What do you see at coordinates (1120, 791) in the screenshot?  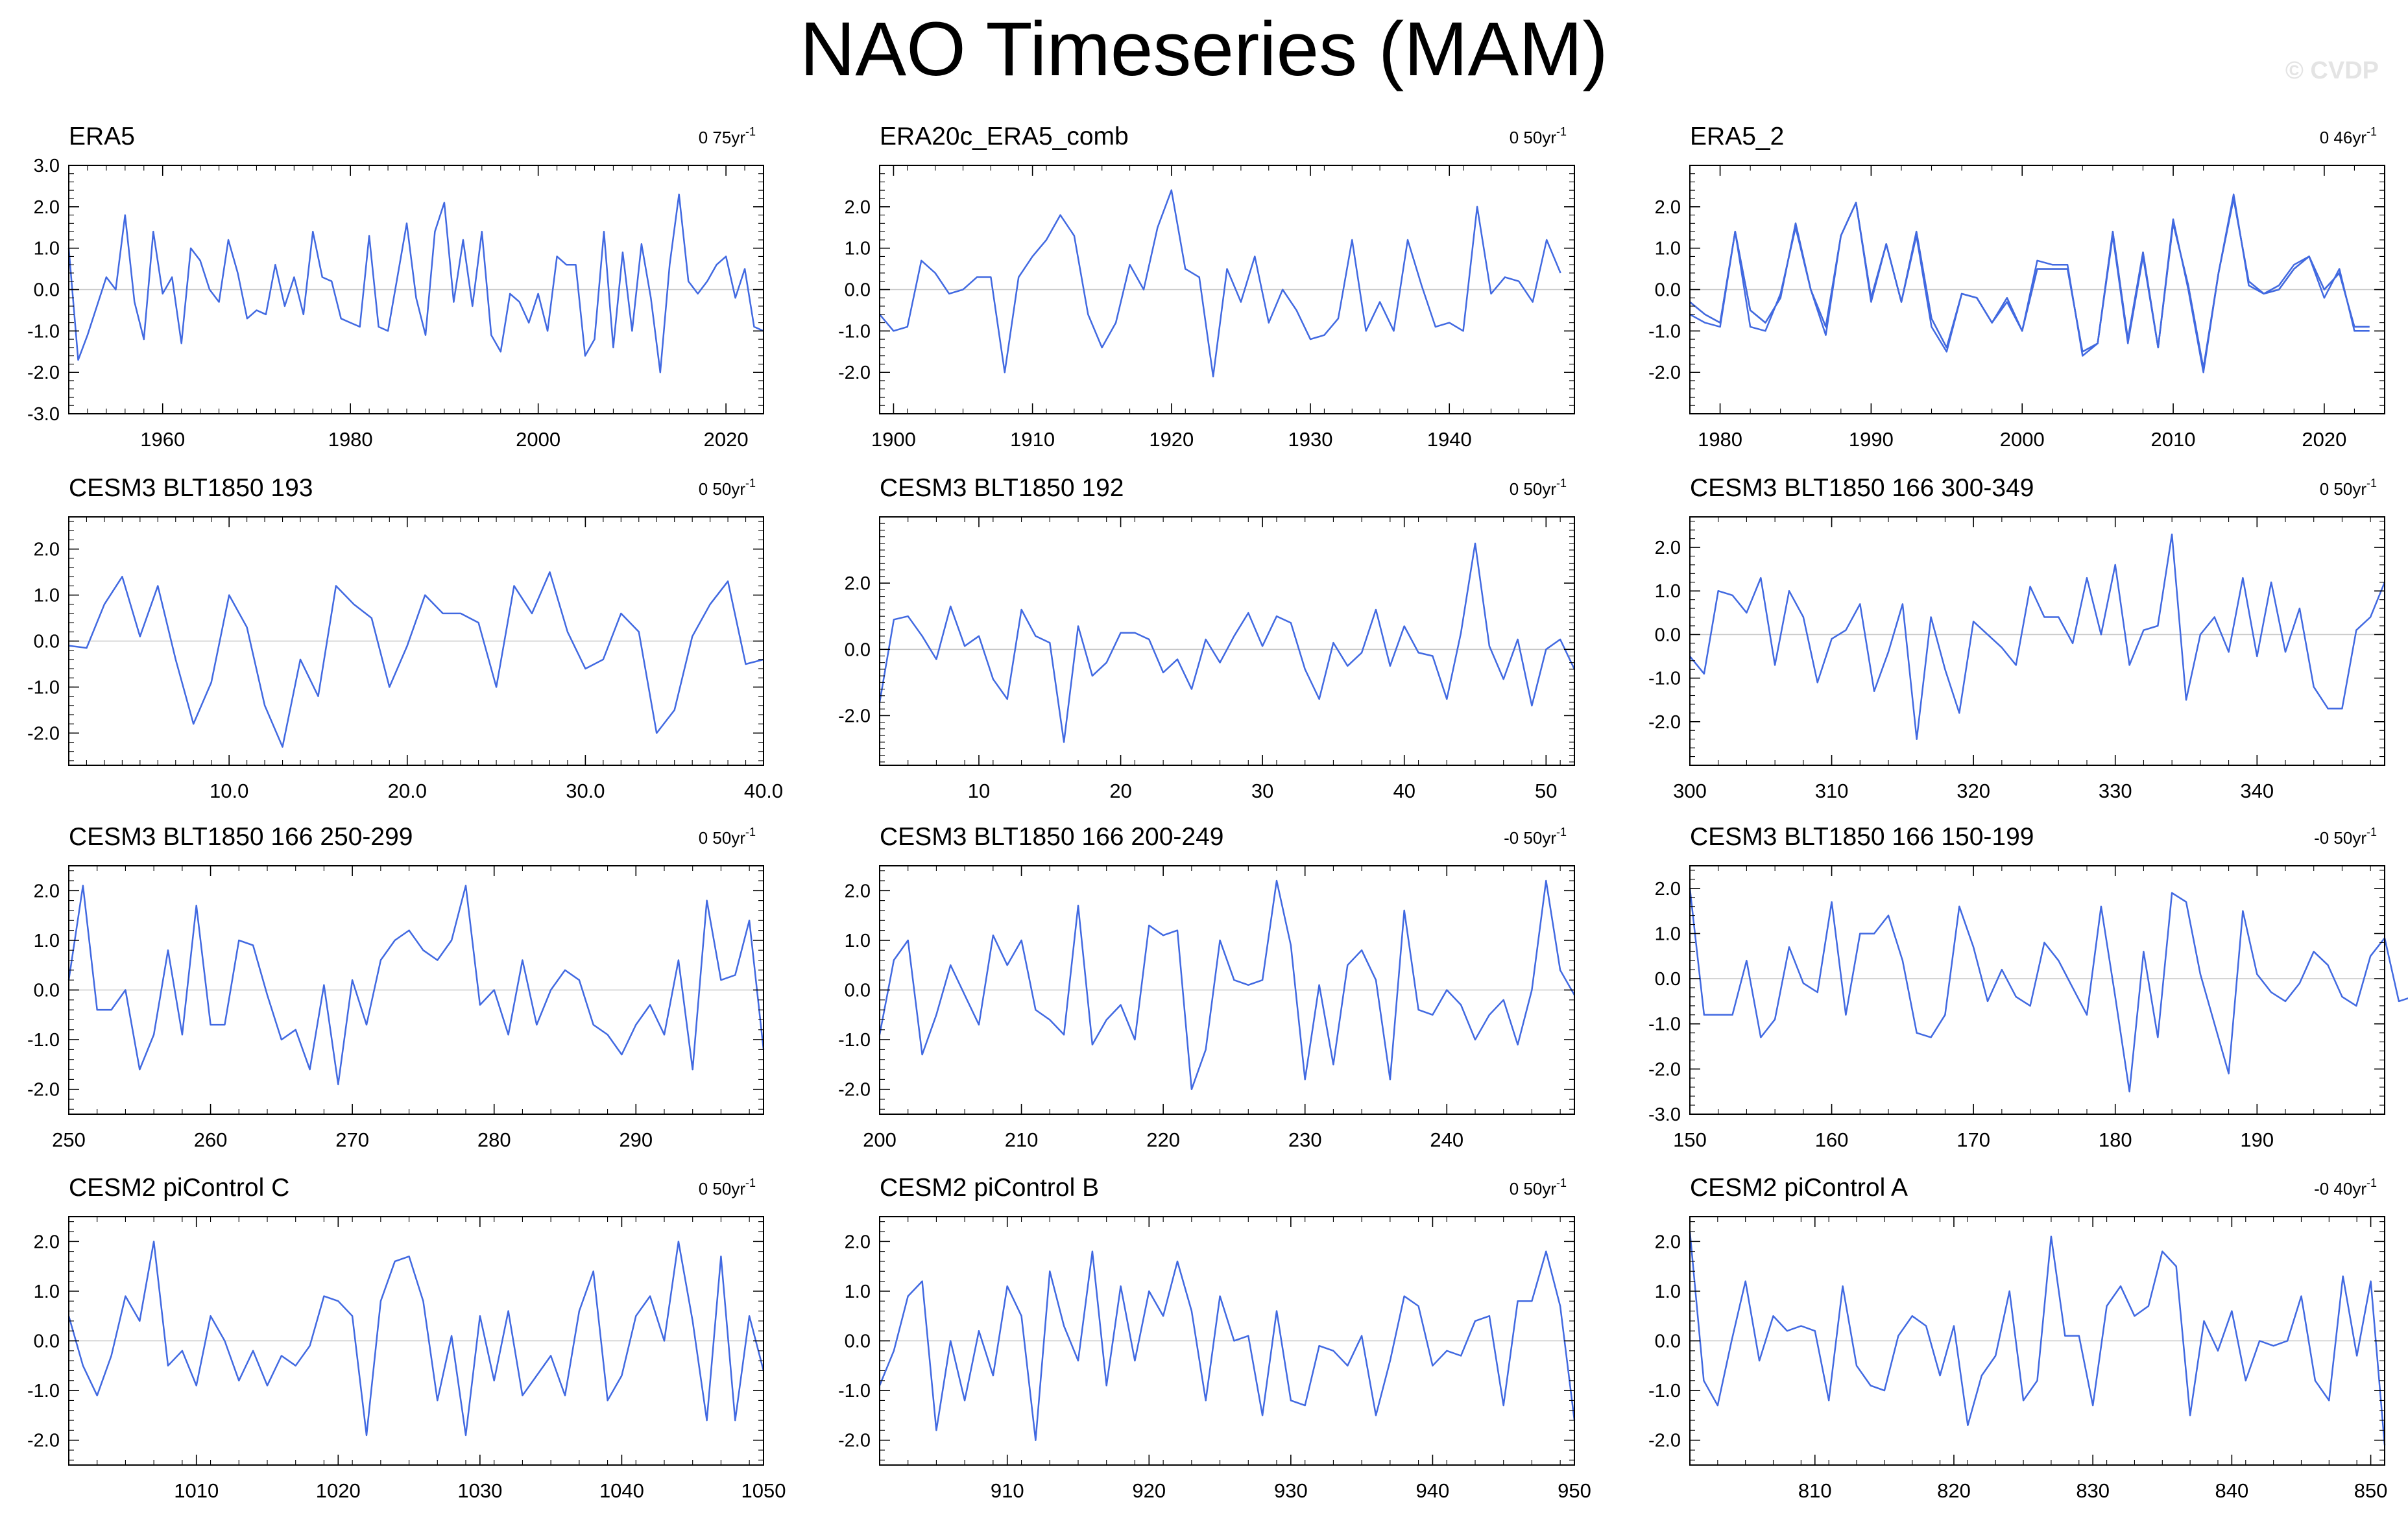 I see `x-tick-label: 20` at bounding box center [1120, 791].